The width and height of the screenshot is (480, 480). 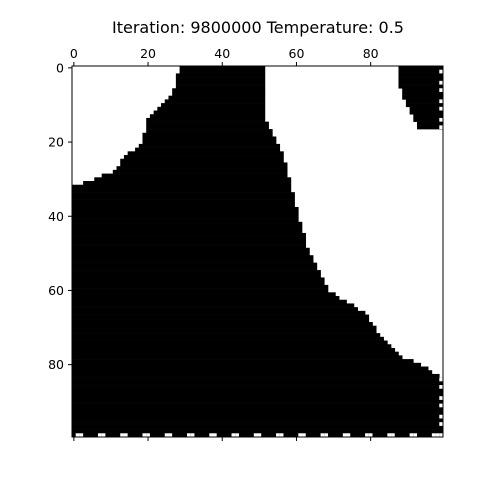 I want to click on chart-title: Iteration: 9800000 Temperature: 0.5, so click(x=258, y=27).